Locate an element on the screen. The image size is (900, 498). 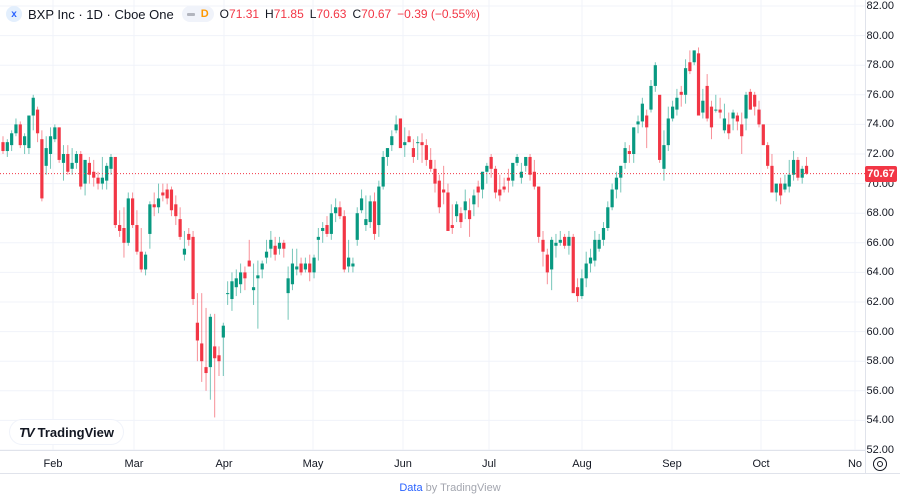
symbol-title: BXP Inc · 1D · Cboe One is located at coordinates (101, 14).